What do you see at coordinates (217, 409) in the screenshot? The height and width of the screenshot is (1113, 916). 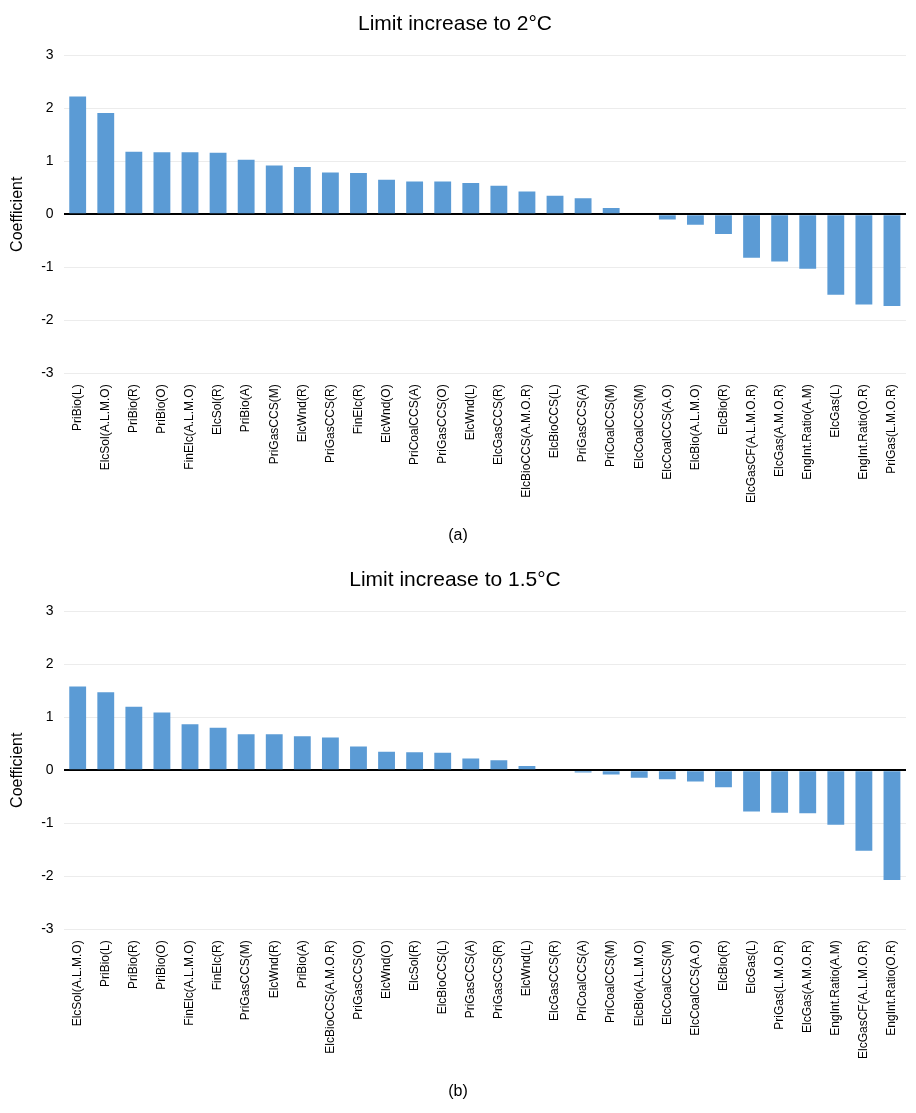 I see `x-tick-label: ElcSol(R)` at bounding box center [217, 409].